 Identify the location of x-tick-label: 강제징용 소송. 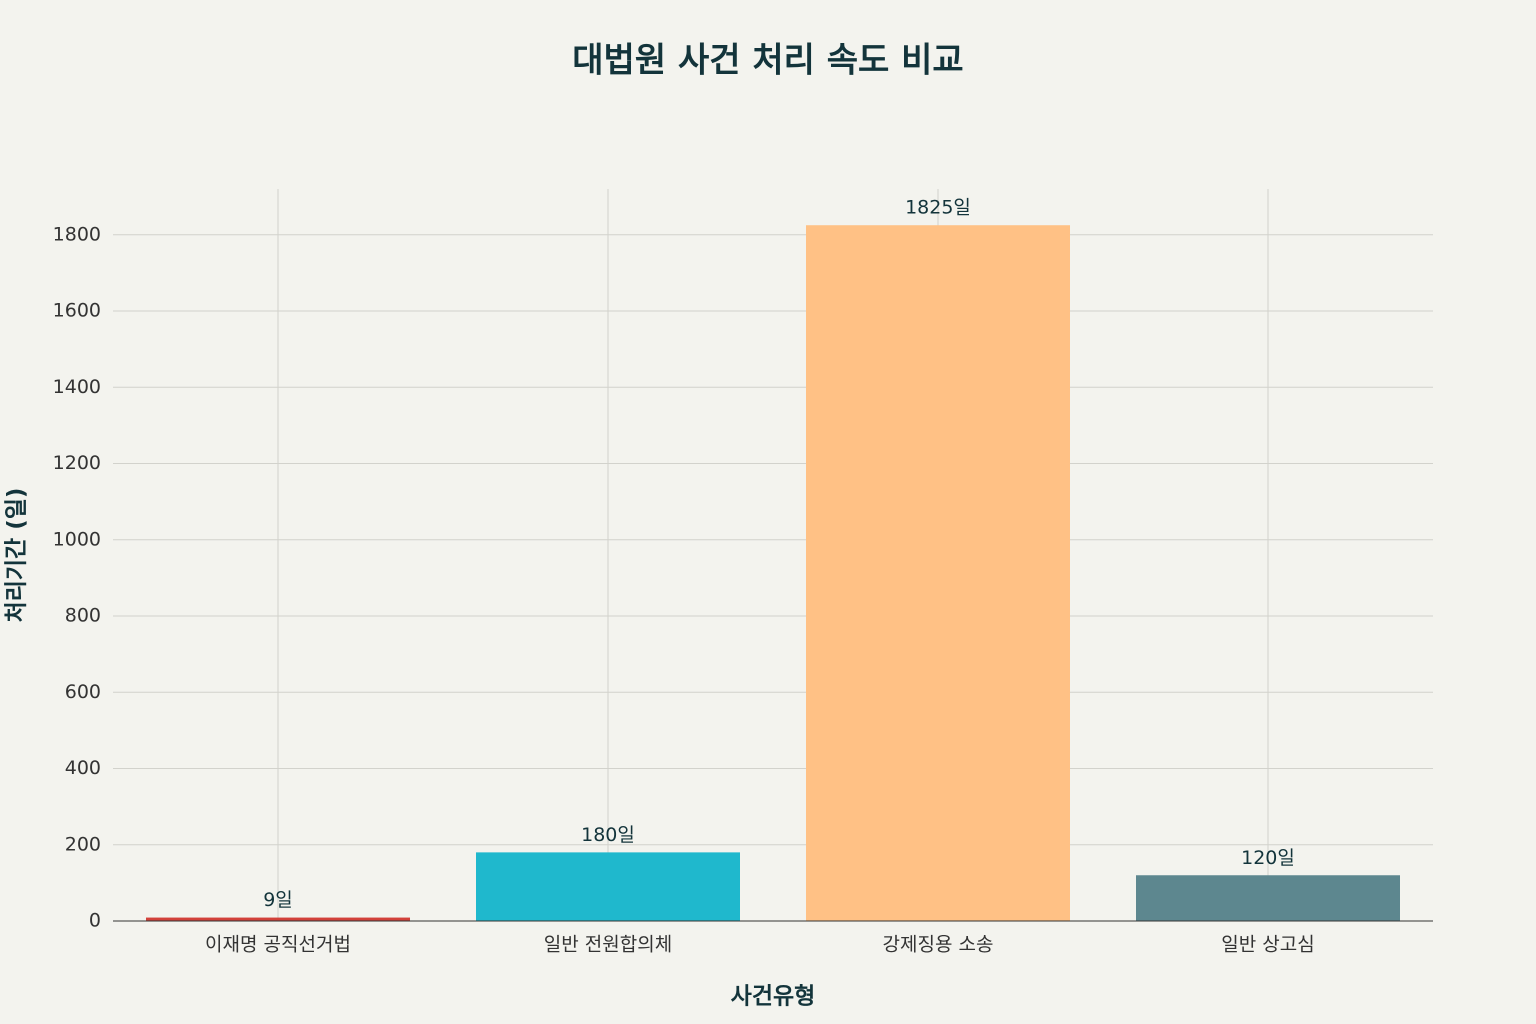
(938, 945).